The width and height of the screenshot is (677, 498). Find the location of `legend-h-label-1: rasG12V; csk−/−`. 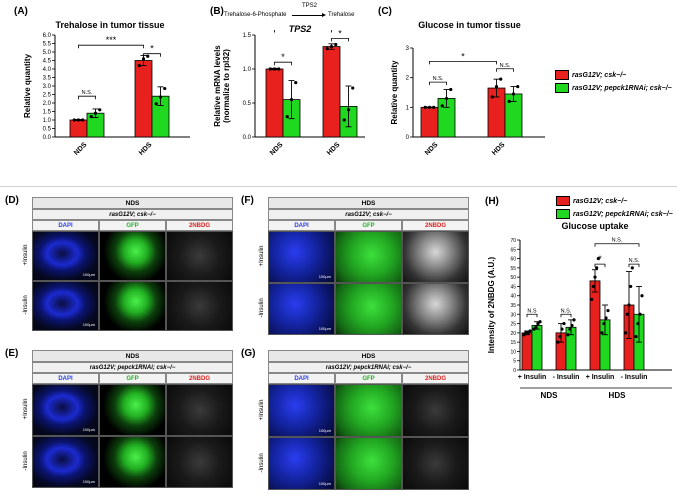

legend-h-label-1: rasG12V; csk−/− is located at coordinates (600, 201).